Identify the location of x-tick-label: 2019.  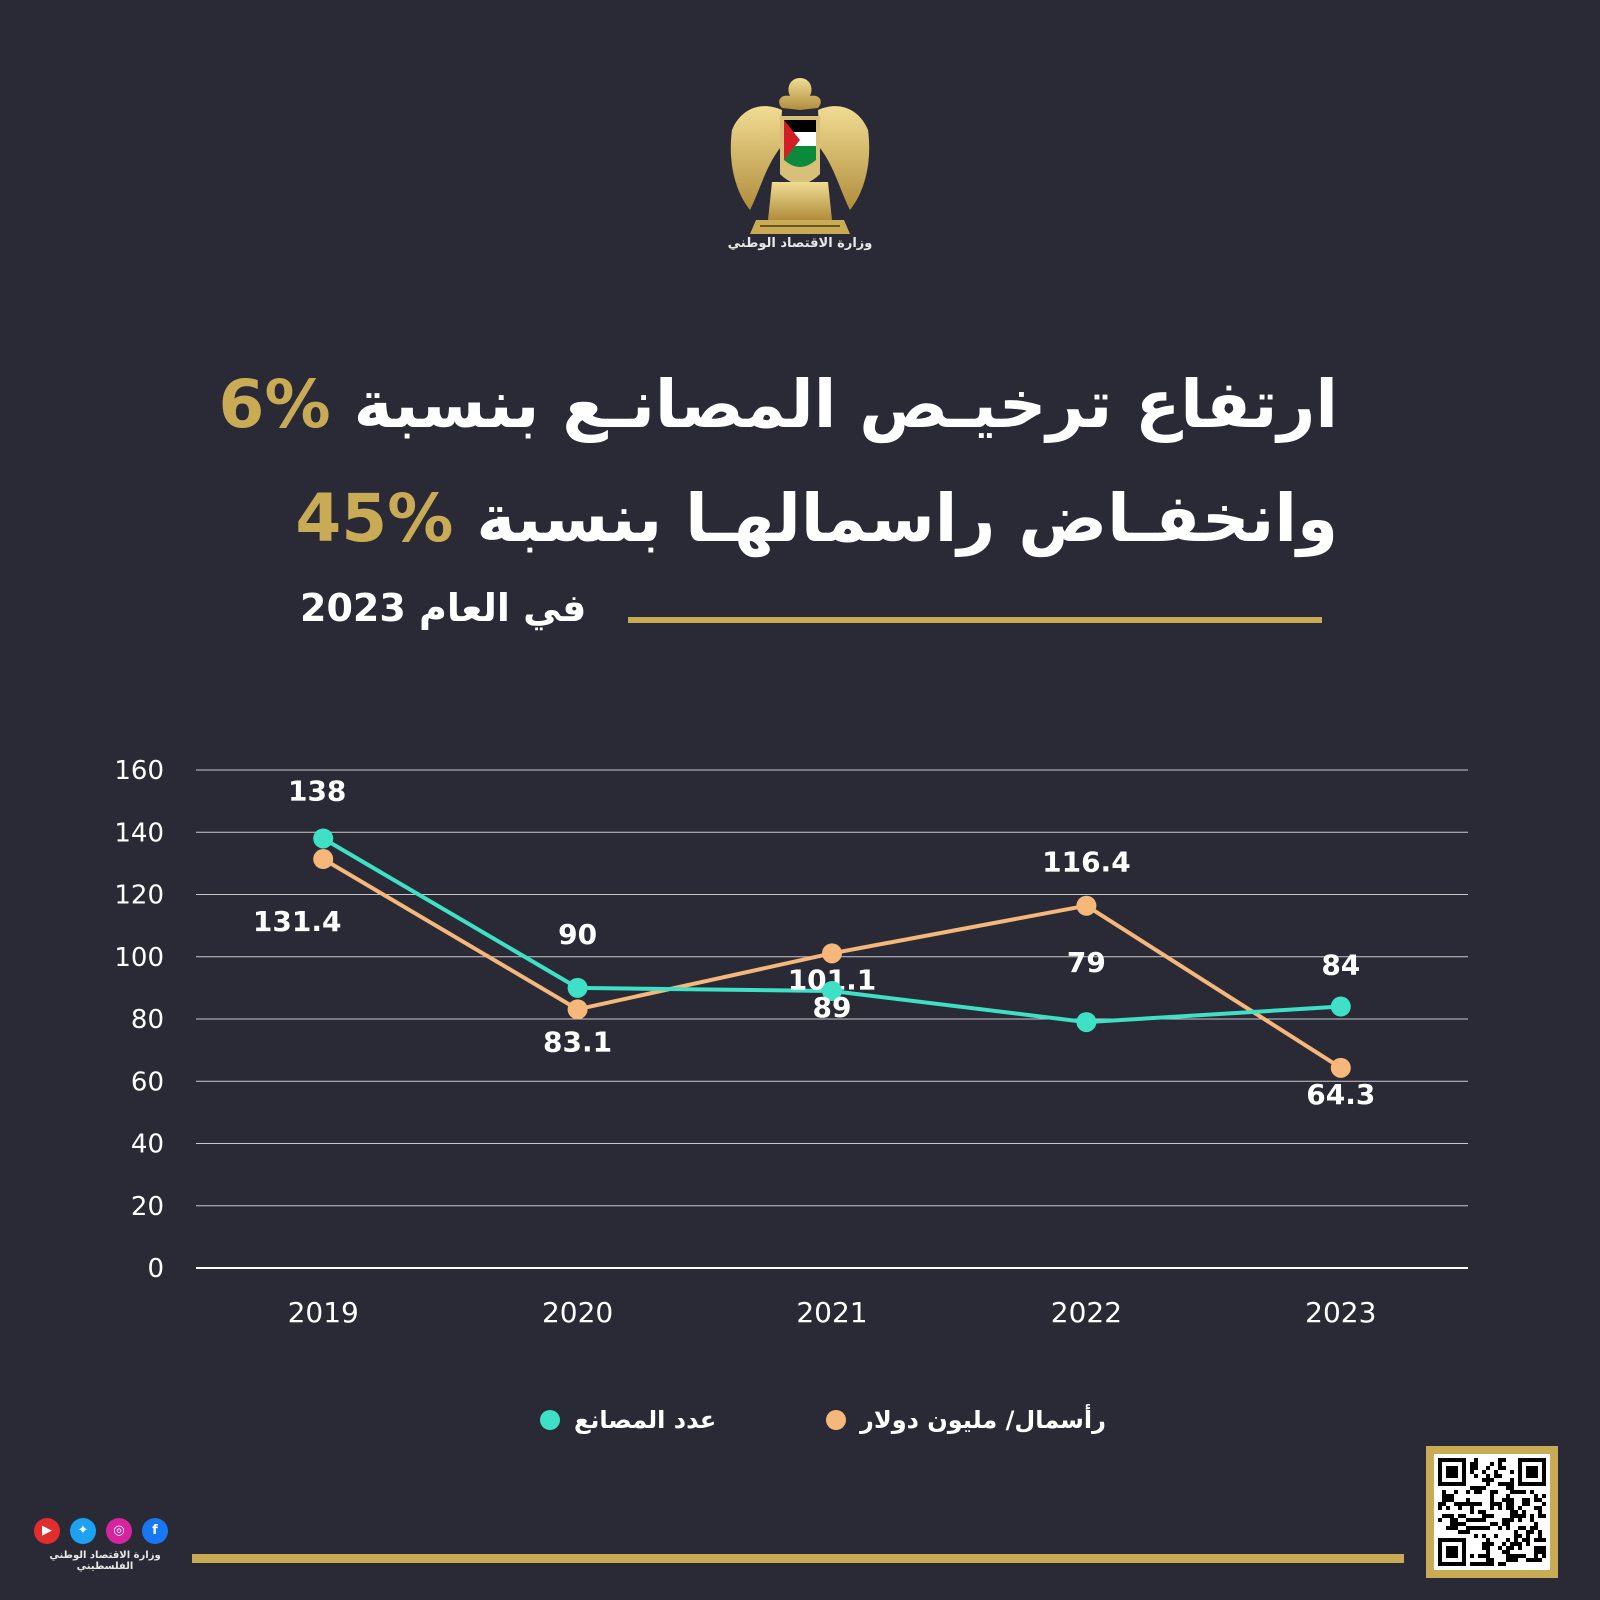
(323, 1312).